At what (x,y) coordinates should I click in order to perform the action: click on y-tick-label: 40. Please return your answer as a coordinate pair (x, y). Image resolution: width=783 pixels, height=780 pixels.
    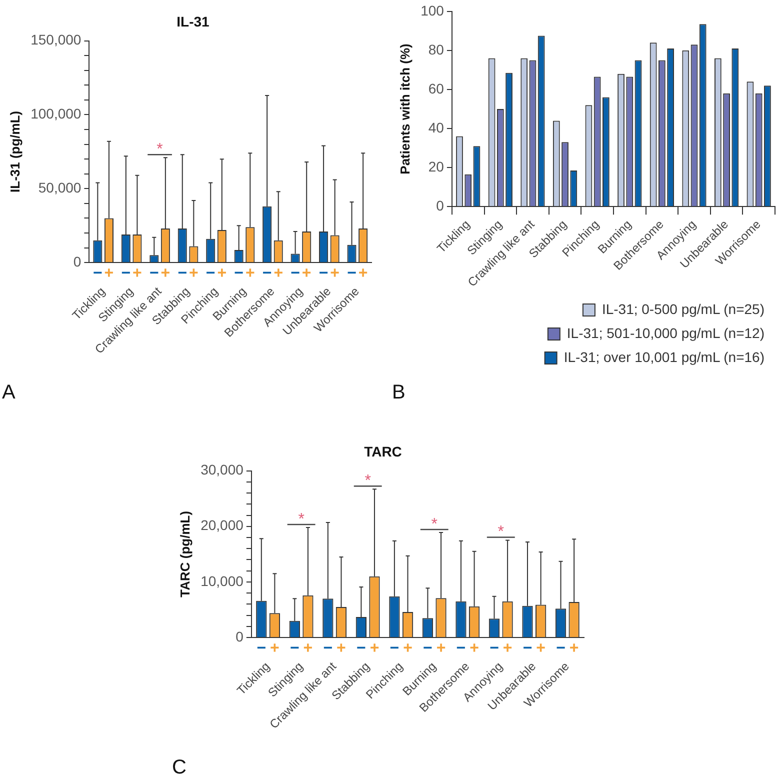
    Looking at the image, I should click on (436, 127).